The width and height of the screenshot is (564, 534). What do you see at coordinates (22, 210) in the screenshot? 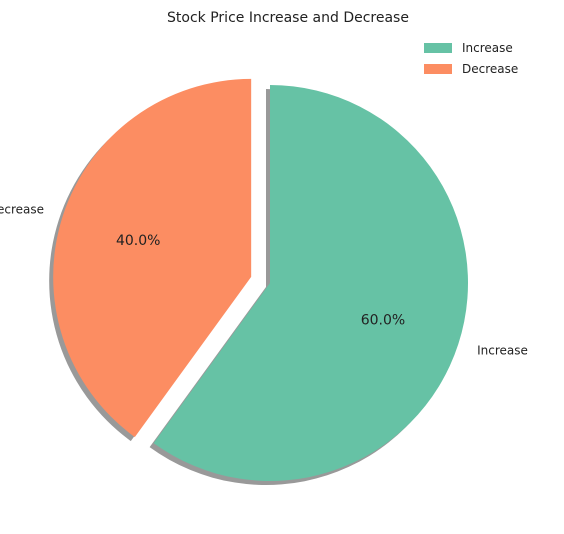
I see `slice-label-decrease: Decrease` at bounding box center [22, 210].